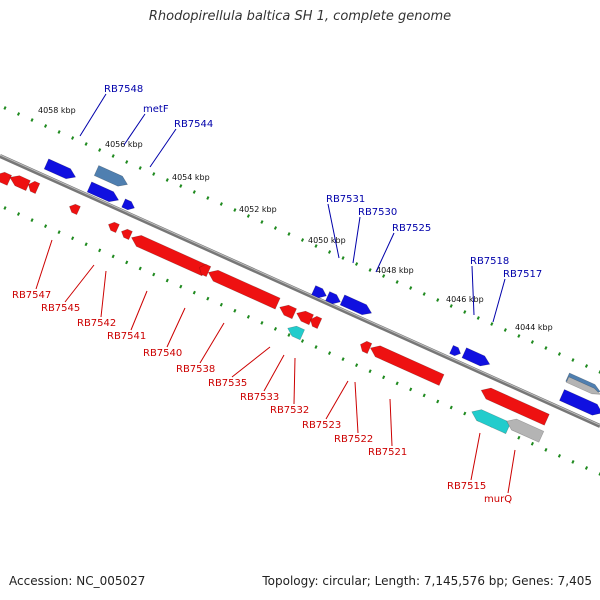  What do you see at coordinates (258, 209) in the screenshot?
I see `scale-tick-label: 4052 kbp` at bounding box center [258, 209].